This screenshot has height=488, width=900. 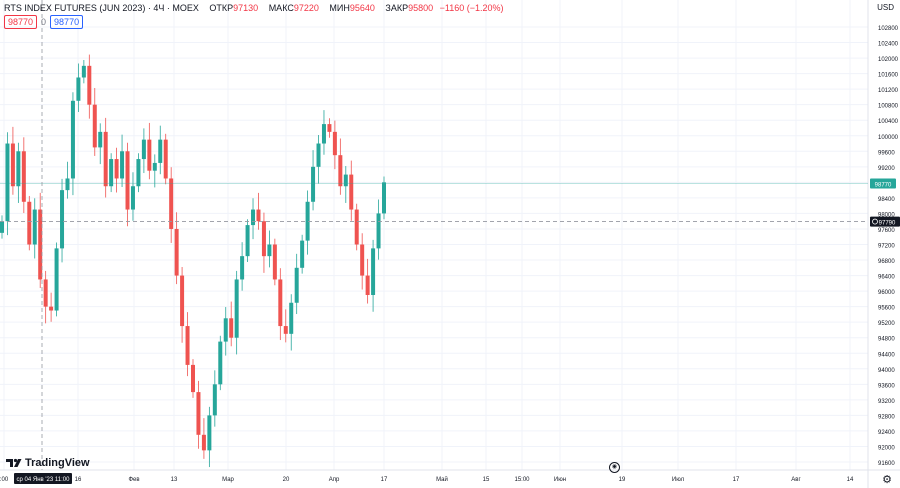 What do you see at coordinates (888, 45) in the screenshot?
I see `y-tick-label: 102400` at bounding box center [888, 45].